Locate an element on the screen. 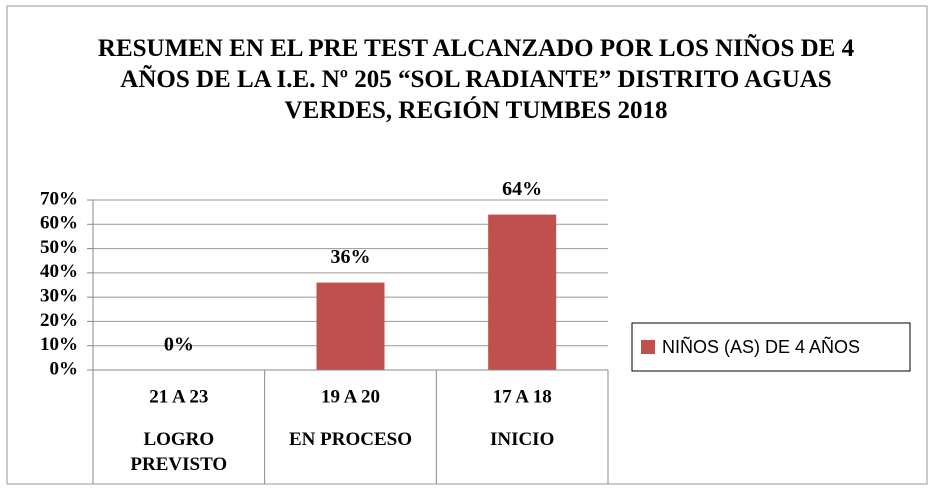 The height and width of the screenshot is (488, 931). x-tick-label: 17 A 18 is located at coordinates (522, 396).